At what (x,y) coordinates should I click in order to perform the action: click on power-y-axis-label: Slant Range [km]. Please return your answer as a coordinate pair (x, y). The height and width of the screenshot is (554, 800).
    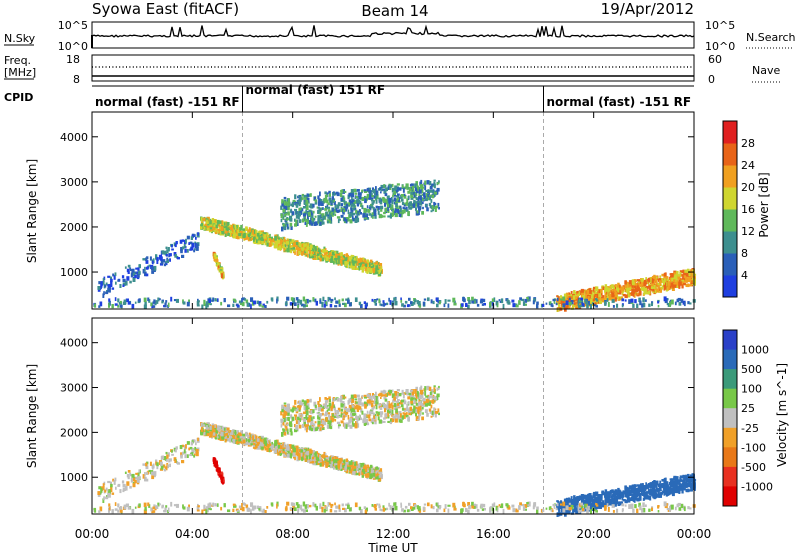
    Looking at the image, I should click on (32, 211).